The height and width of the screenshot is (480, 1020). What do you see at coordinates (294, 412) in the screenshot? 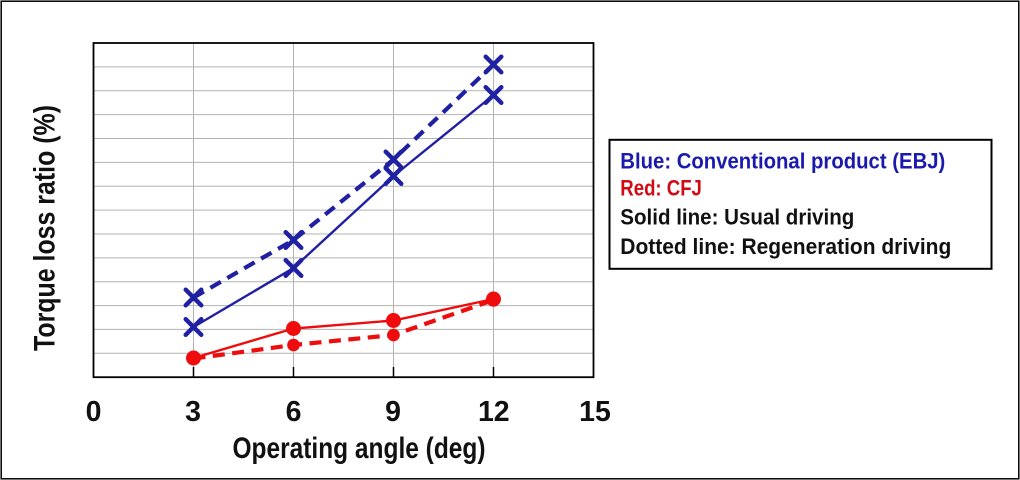
I see `svg-text: 6` at bounding box center [294, 412].